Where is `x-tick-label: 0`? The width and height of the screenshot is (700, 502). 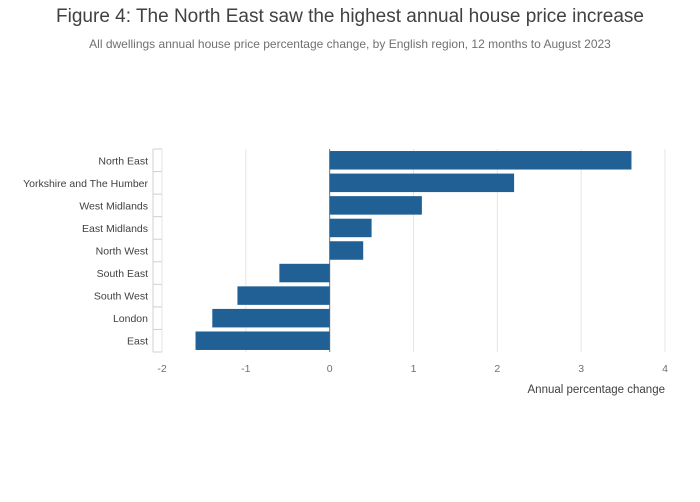 x-tick-label: 0 is located at coordinates (330, 369).